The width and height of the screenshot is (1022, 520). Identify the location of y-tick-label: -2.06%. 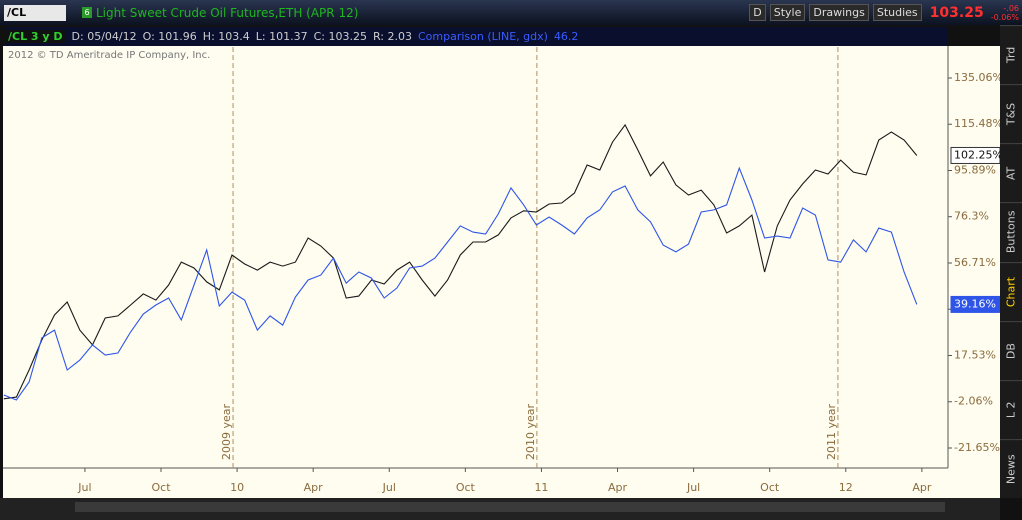
(973, 401).